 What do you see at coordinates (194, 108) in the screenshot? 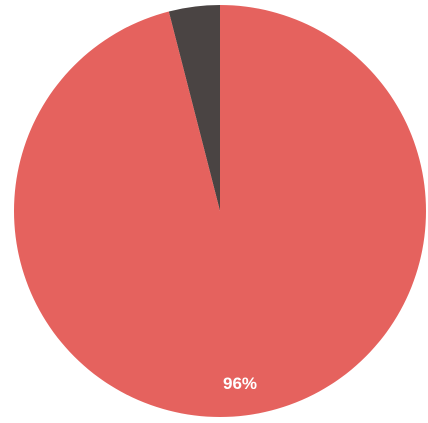
I see `pie-slice-minor` at bounding box center [194, 108].